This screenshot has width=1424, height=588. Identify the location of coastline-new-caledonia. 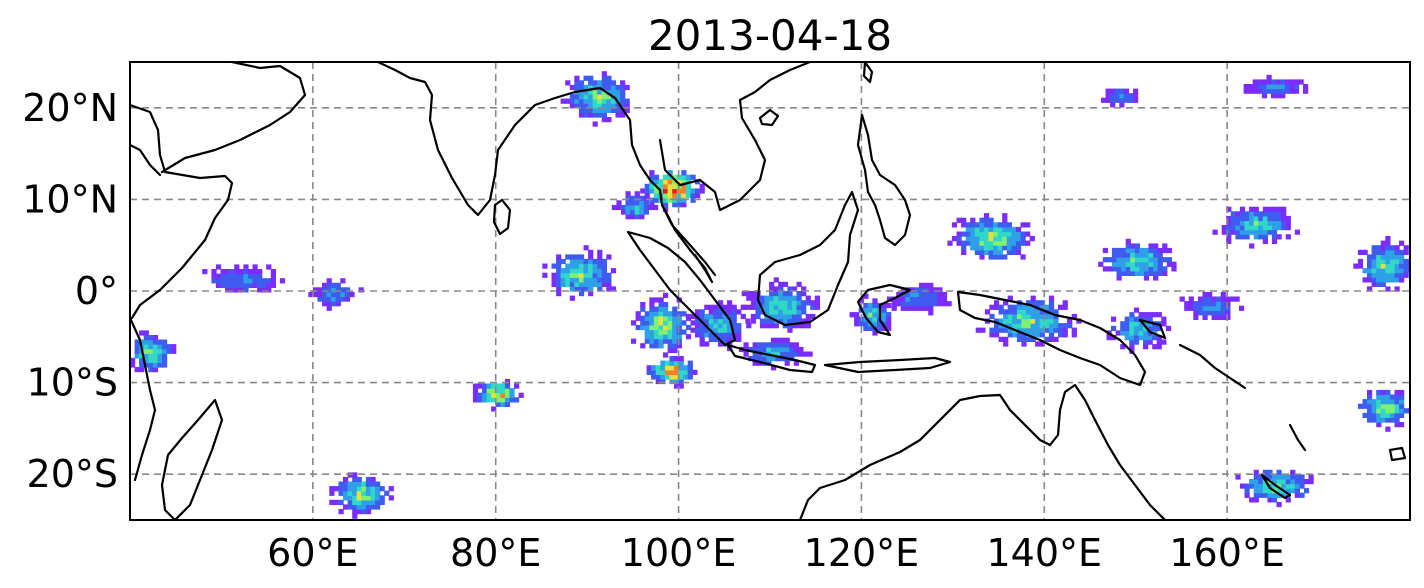
(1276, 486).